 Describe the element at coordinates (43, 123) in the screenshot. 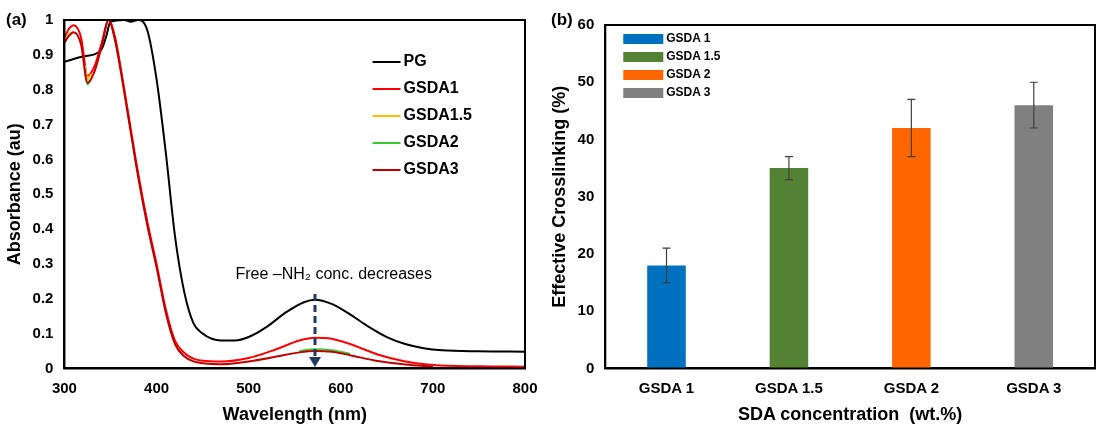

I see `y-tick-label: 0.7` at that location.